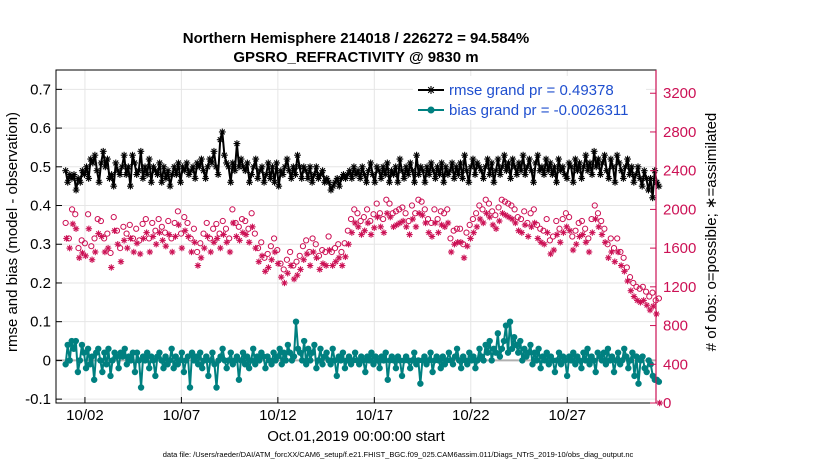 Image resolution: width=830 pixels, height=475 pixels. I want to click on y-tick-label: 0.5, so click(40, 167).